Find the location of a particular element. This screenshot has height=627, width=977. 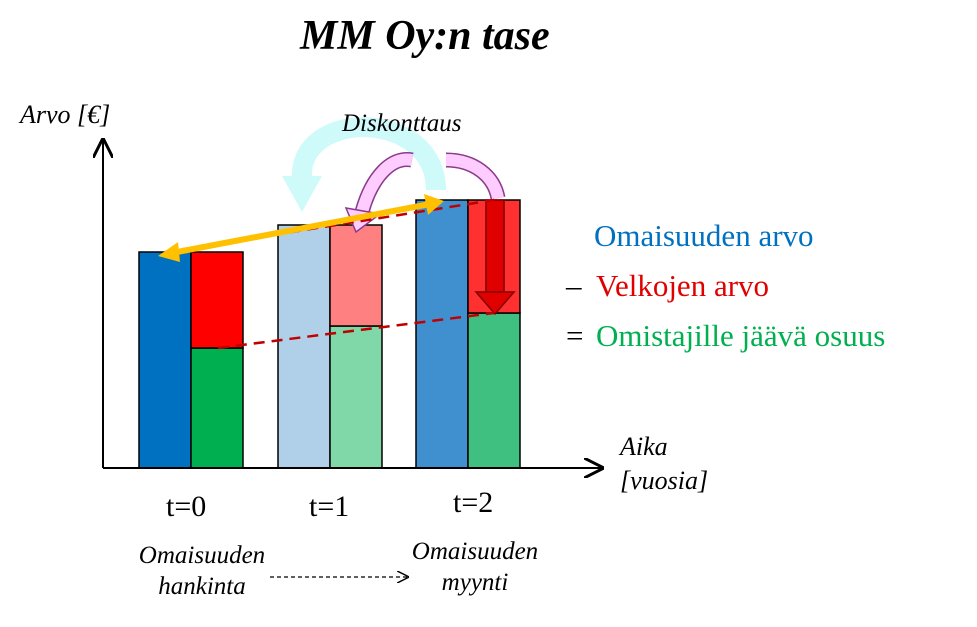

discount-arrow is located at coordinates (364, 164).